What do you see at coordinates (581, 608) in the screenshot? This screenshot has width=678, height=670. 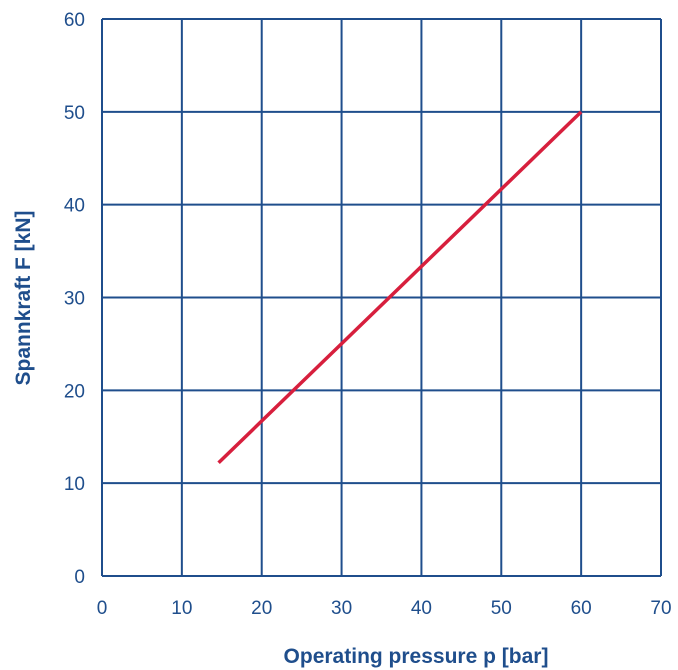 I see `x-tick-label: 60` at bounding box center [581, 608].